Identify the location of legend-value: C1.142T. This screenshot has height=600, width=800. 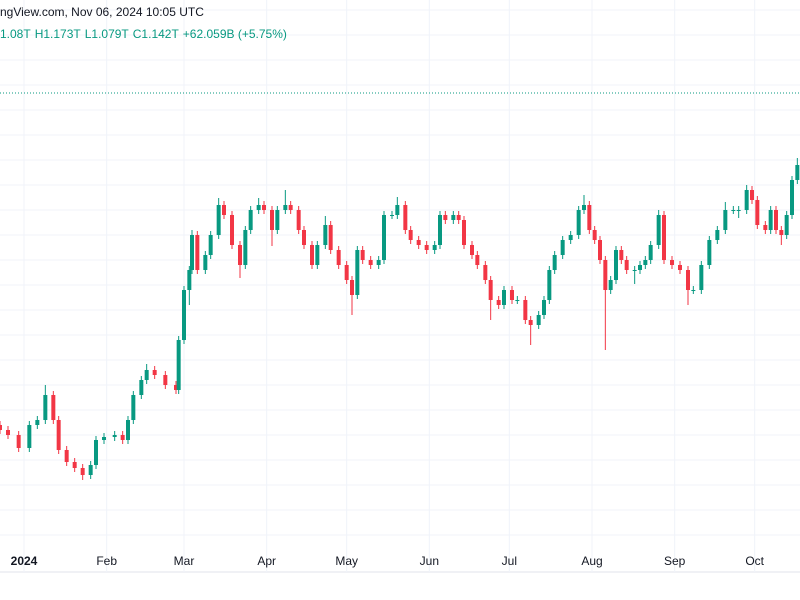
(155, 34).